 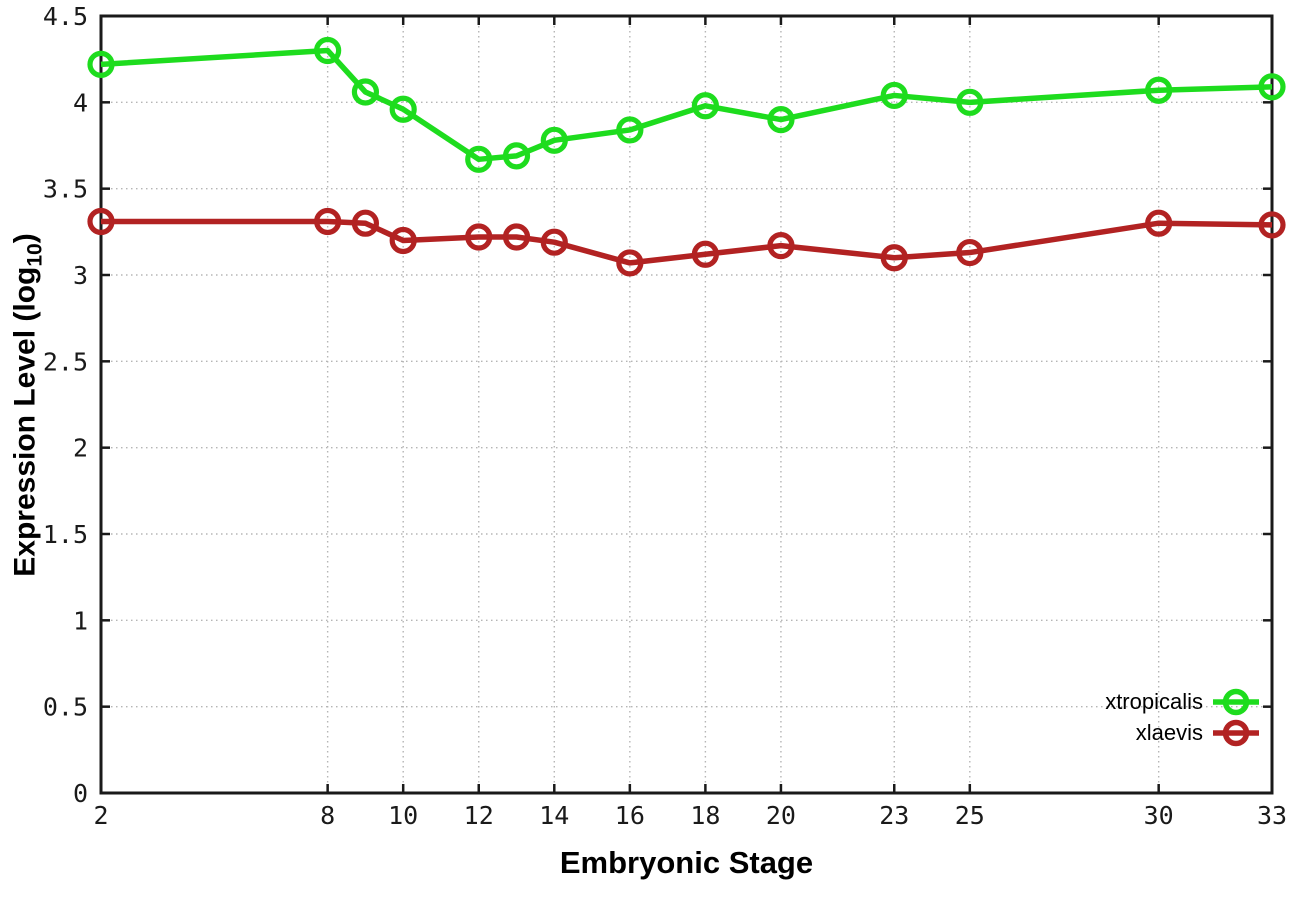 I want to click on legend: xtropicalis xlaevis, so click(x=1182, y=717).